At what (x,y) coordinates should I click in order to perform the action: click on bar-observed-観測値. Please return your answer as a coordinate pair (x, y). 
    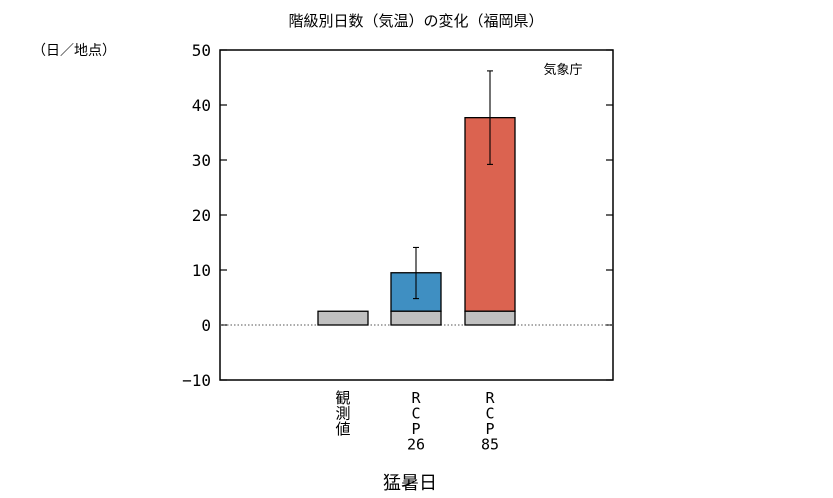
    Looking at the image, I should click on (343, 318).